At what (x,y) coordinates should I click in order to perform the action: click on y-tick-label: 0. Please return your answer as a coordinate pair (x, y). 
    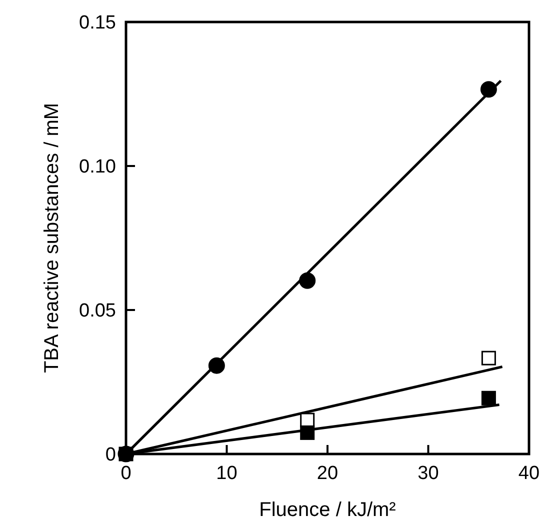
    Looking at the image, I should click on (110, 455).